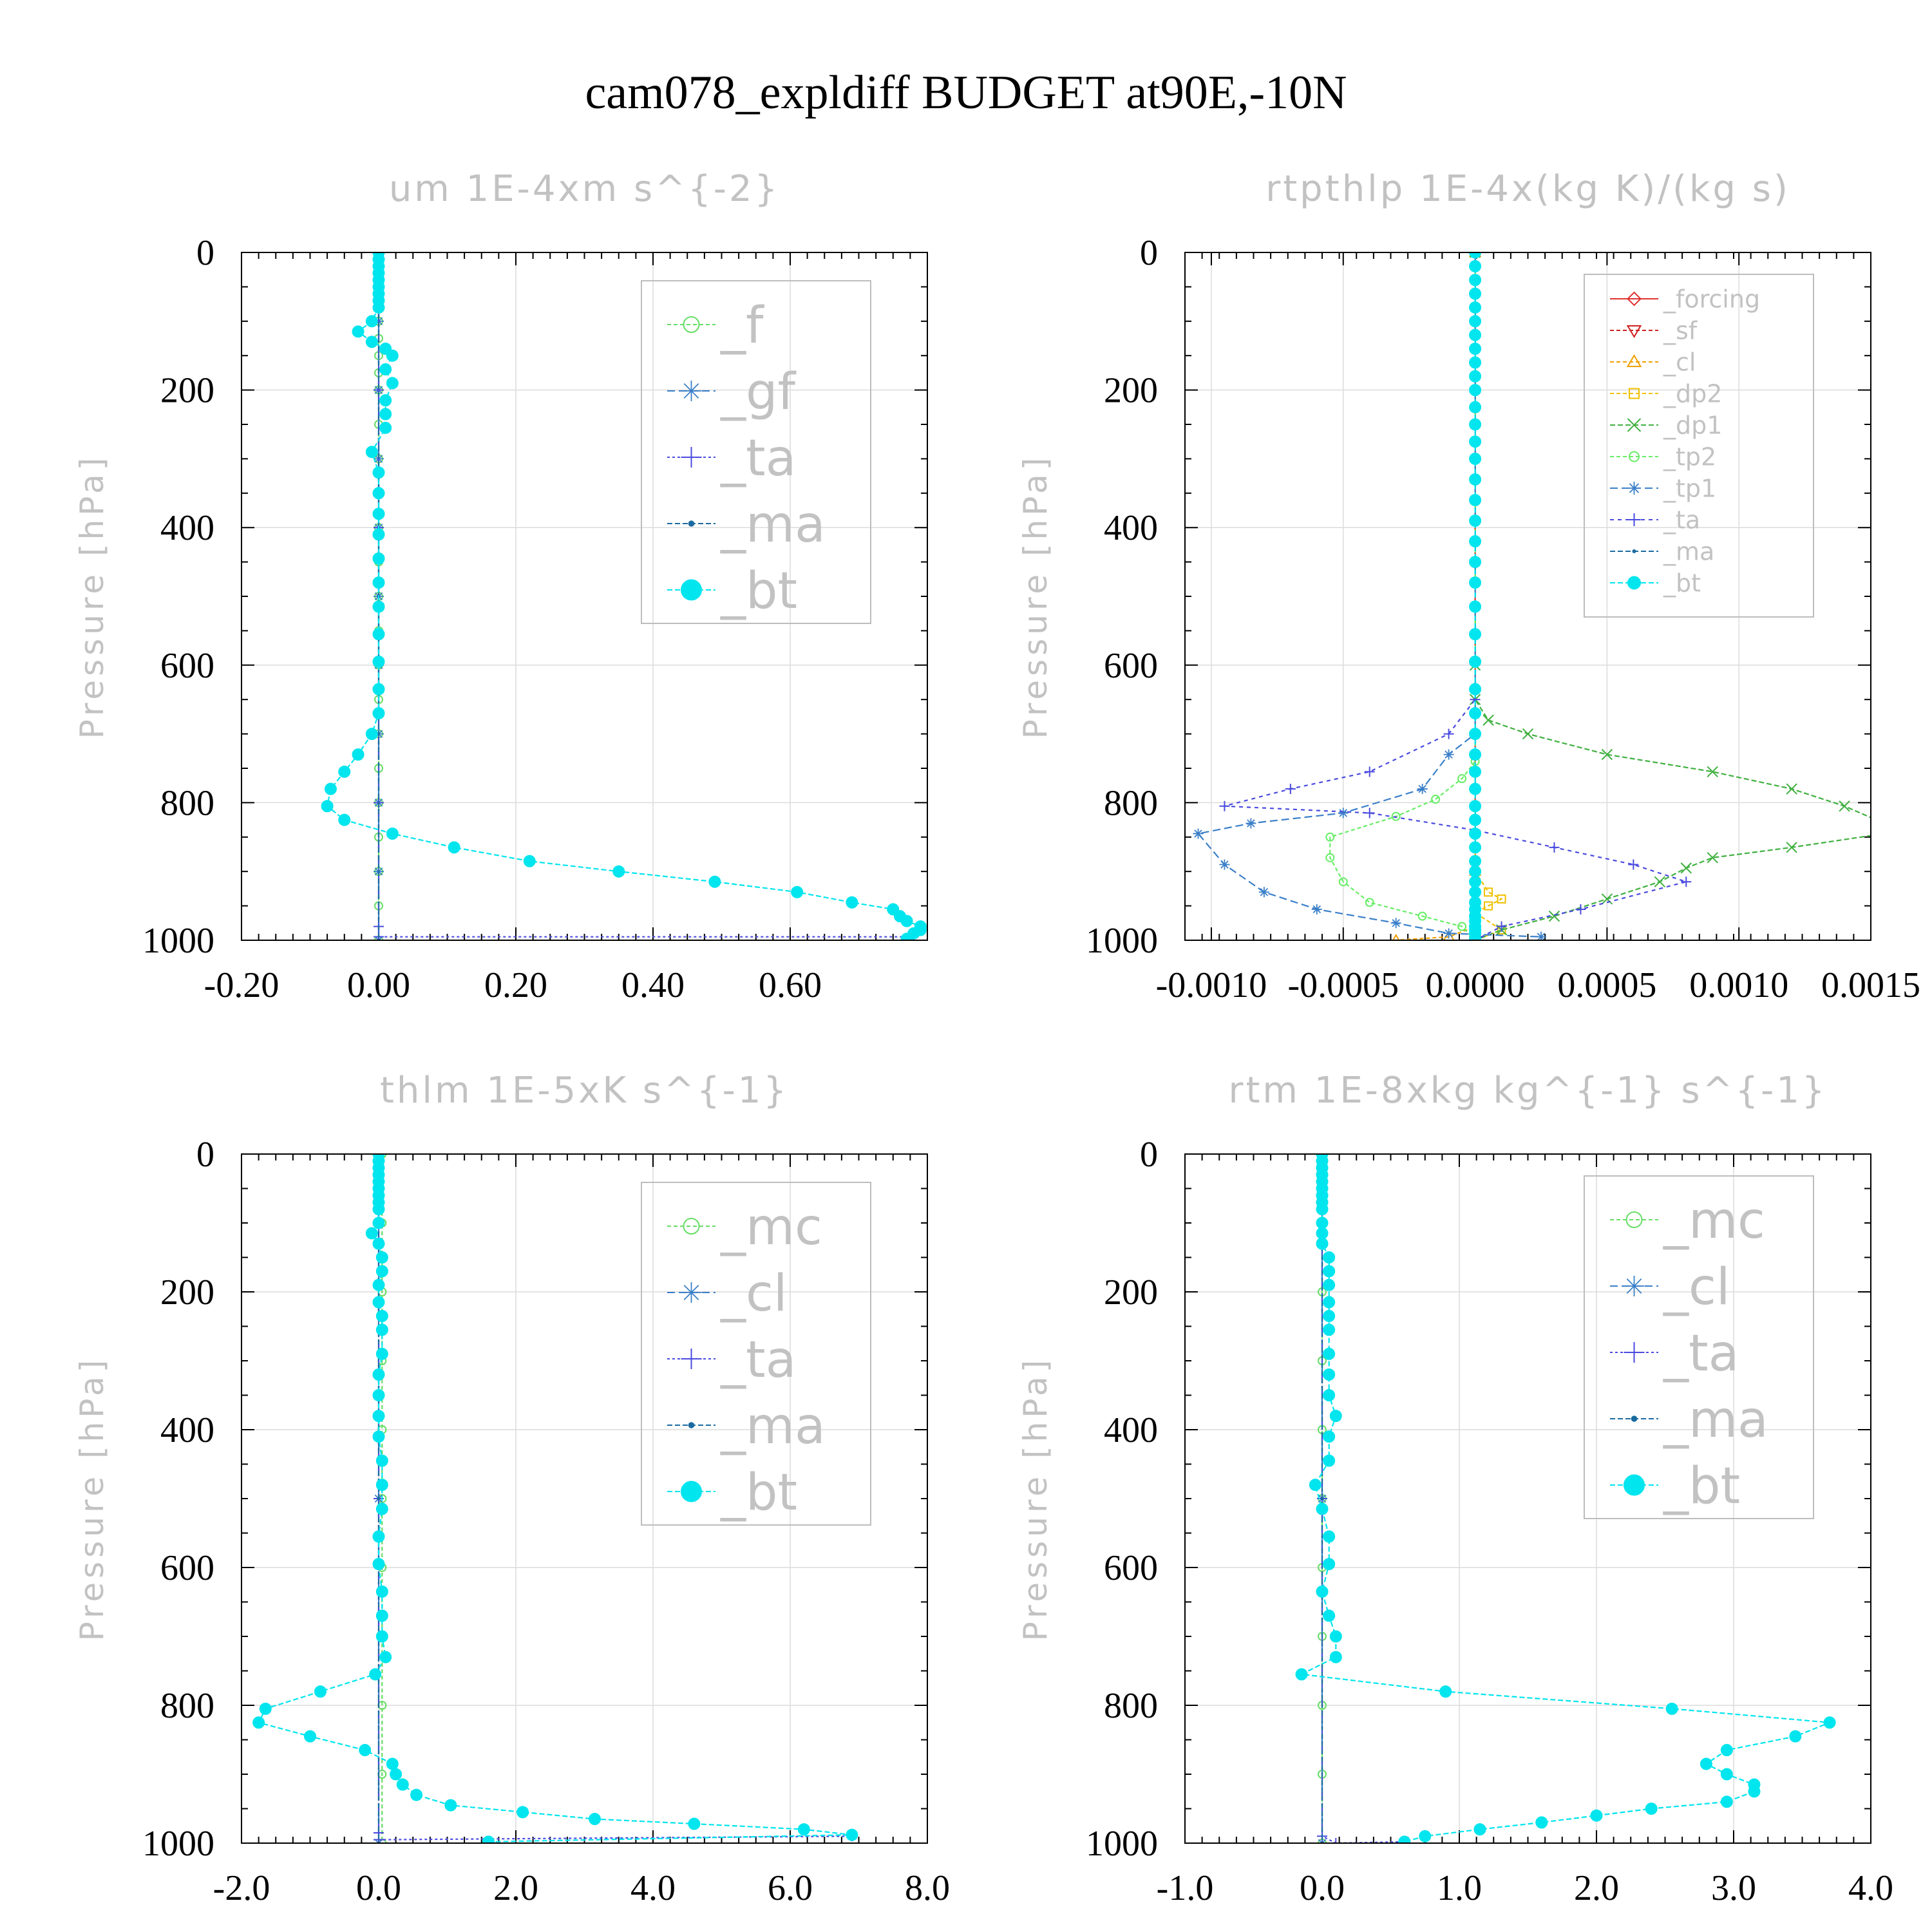  I want to click on x-tick-label: 0.0000, so click(1475, 985).